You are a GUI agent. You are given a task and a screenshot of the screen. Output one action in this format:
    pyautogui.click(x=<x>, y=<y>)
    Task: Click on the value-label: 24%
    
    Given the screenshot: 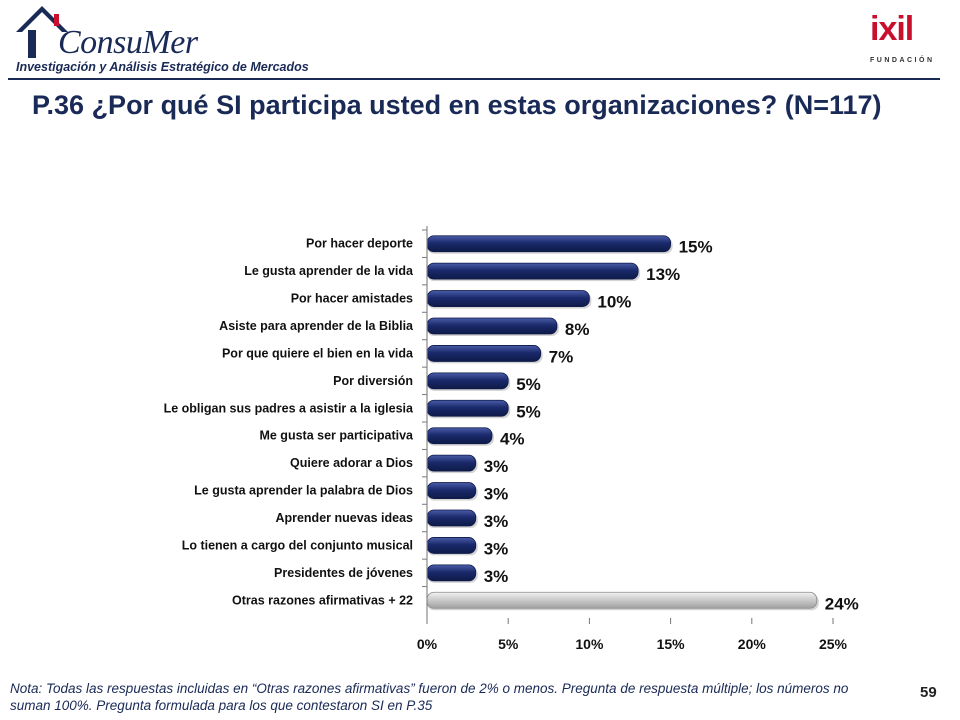 What is the action you would take?
    pyautogui.click(x=842, y=603)
    